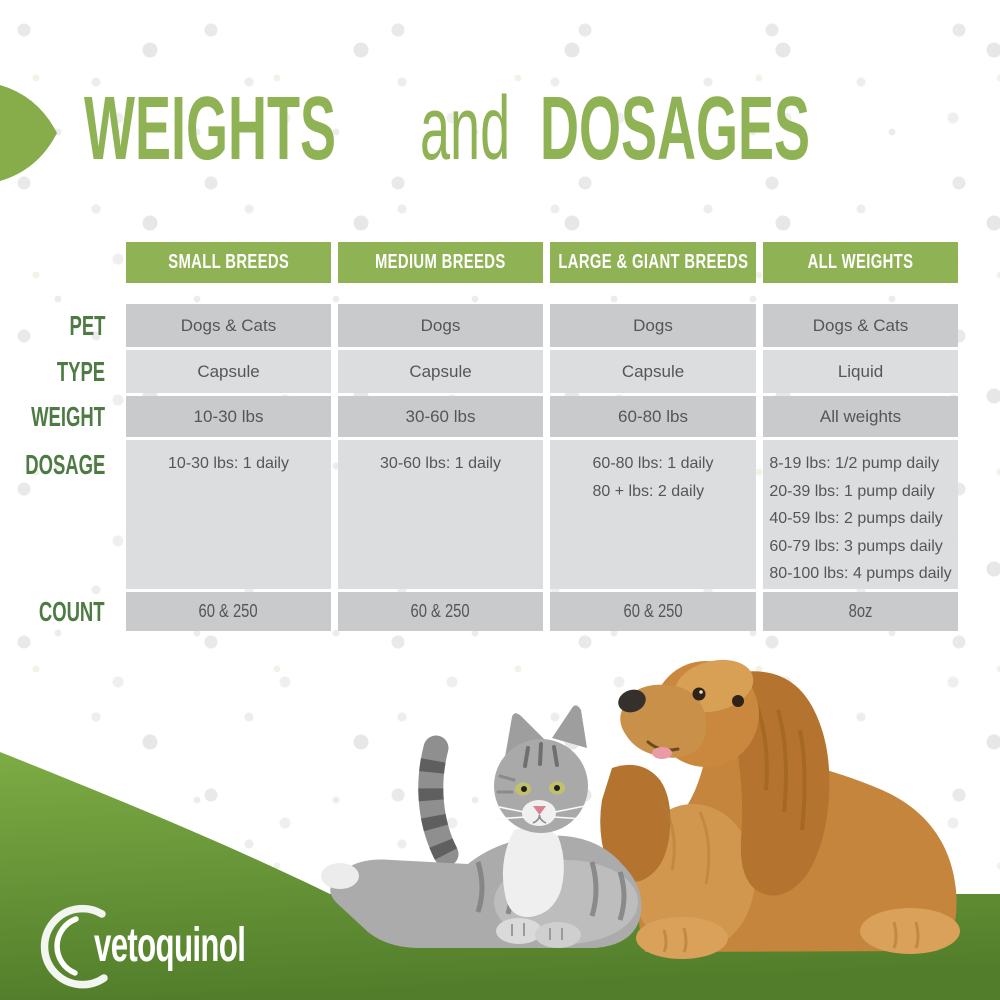 This screenshot has height=1000, width=1000. I want to click on title-word-dosages: DOSAGES, so click(675, 129).